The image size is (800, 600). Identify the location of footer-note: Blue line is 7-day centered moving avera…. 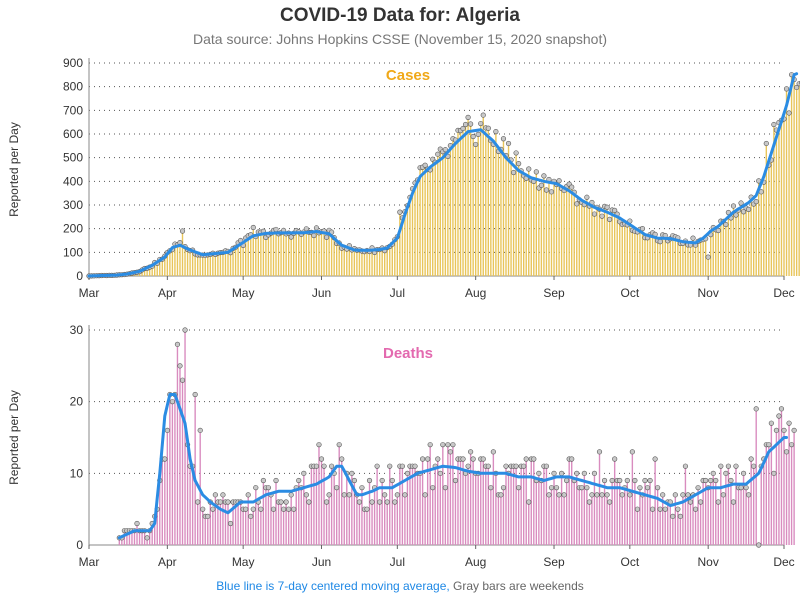
(400, 586).